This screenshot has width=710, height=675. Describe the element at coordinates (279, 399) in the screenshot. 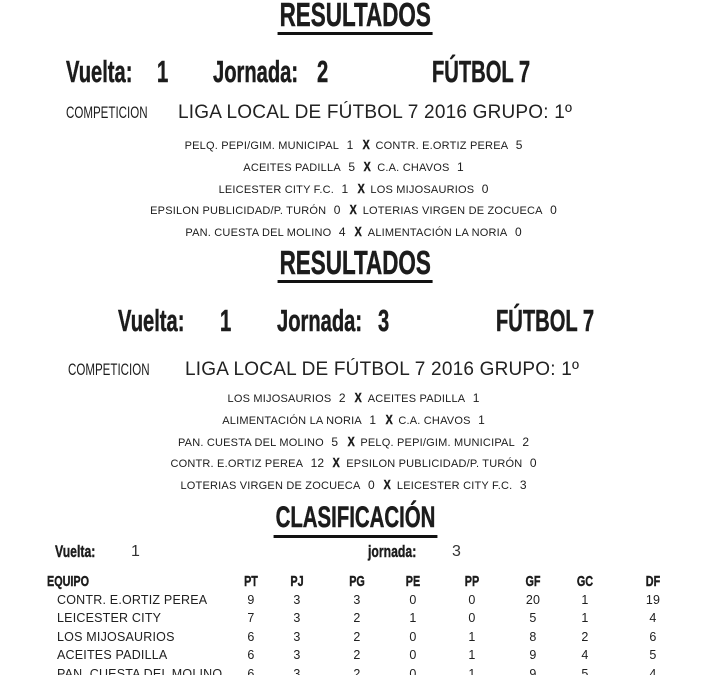

I see `home-team: LOS MIJOSAURIOS` at that location.